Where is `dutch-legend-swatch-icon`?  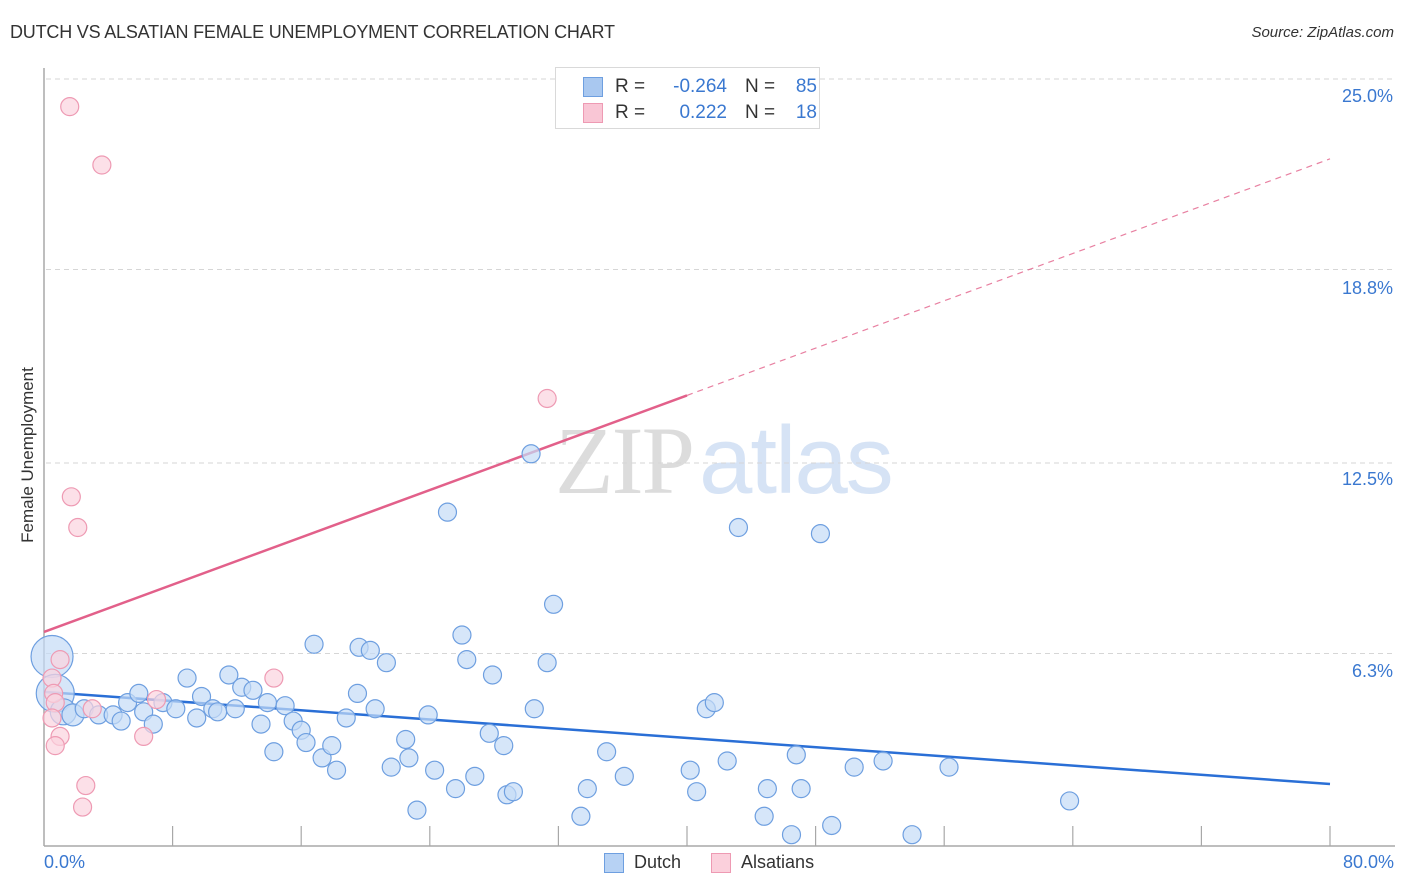 dutch-legend-swatch-icon is located at coordinates (614, 862).